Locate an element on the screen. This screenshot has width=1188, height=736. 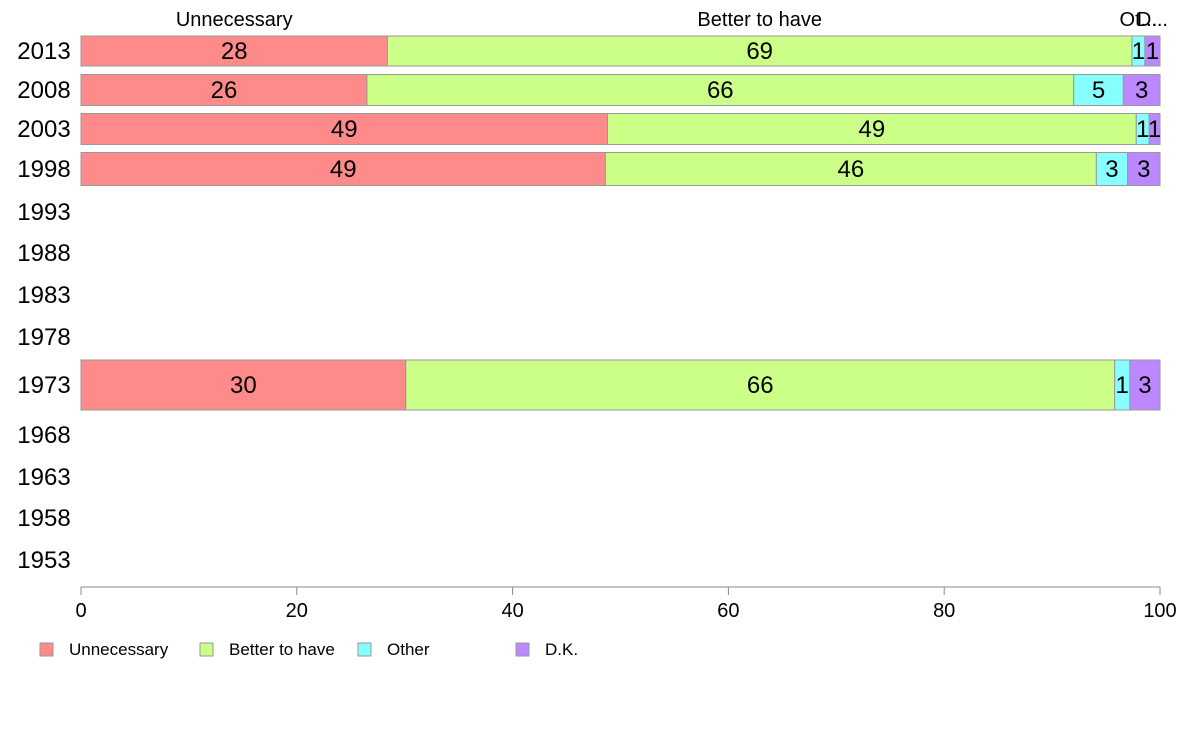
bar-segment-2003-better-to-have is located at coordinates (872, 129).